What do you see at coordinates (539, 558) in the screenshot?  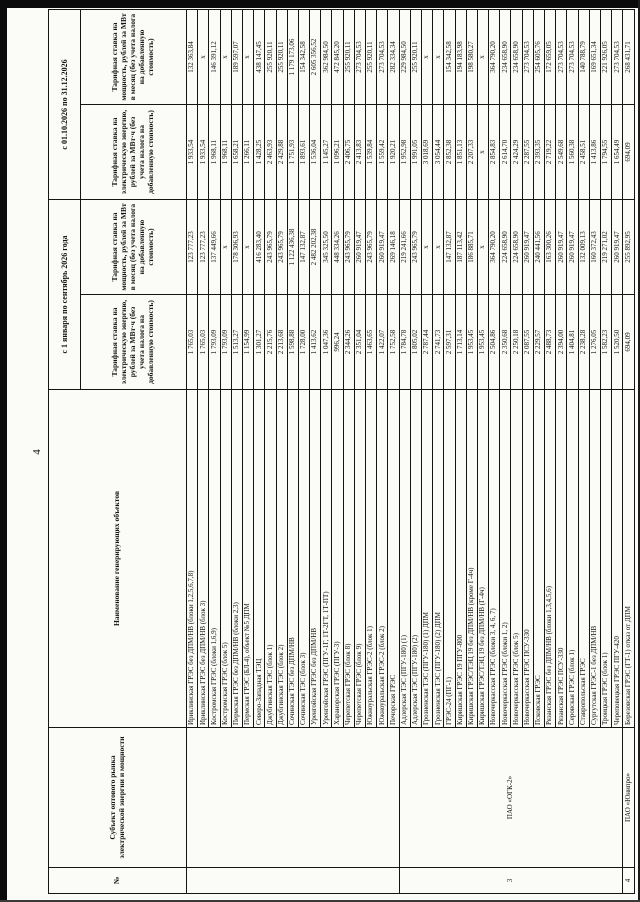 I see `generating-object-name: Псковская ГРЭС` at bounding box center [539, 558].